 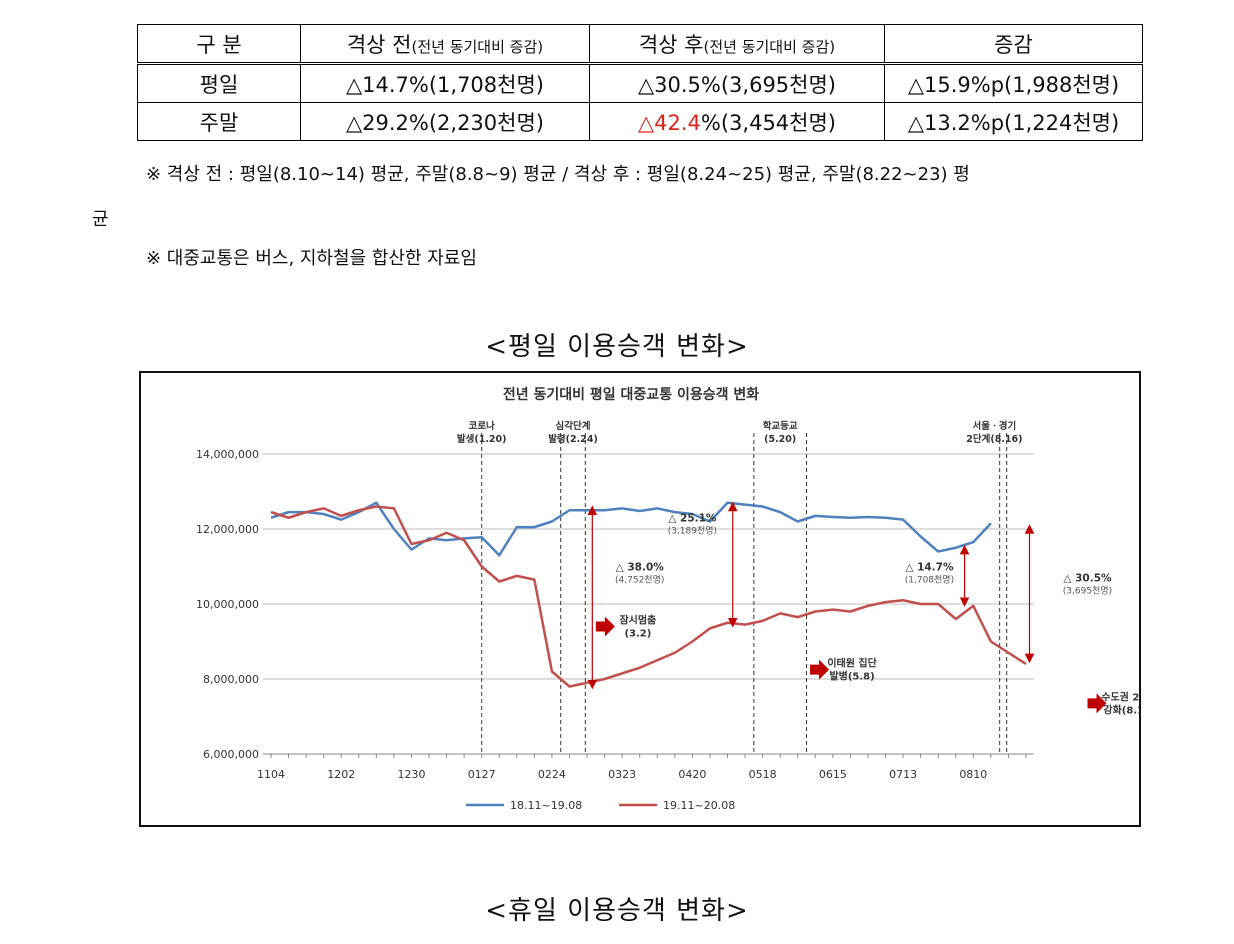 What do you see at coordinates (227, 454) in the screenshot?
I see `y-tick-label: 14,000,000` at bounding box center [227, 454].